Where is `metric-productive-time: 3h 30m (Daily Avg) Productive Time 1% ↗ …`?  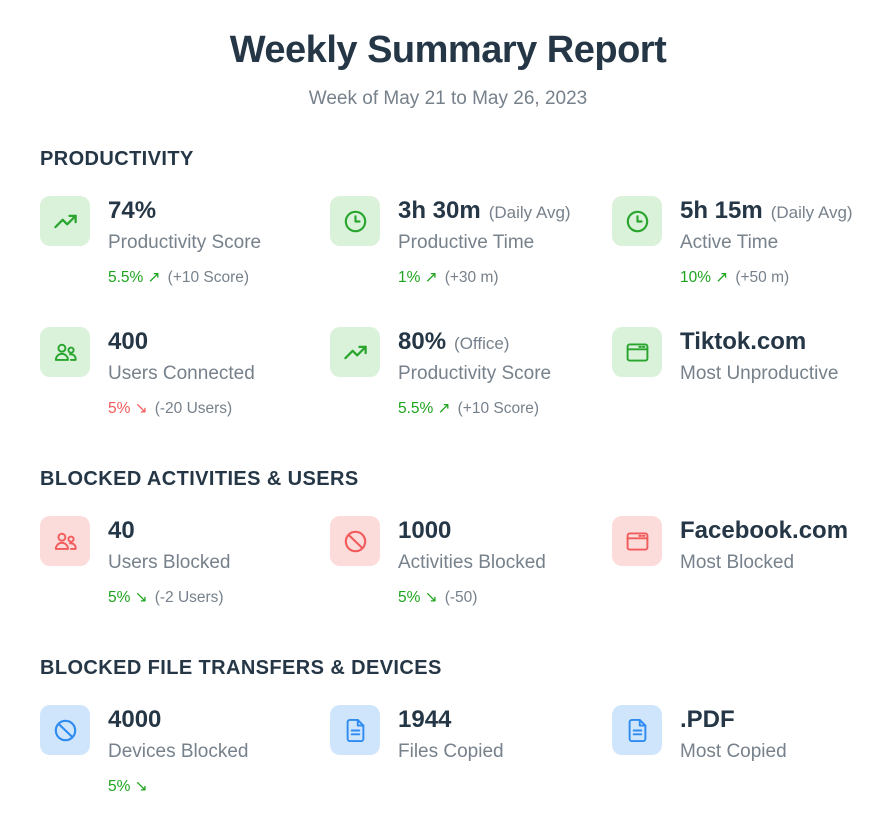 metric-productive-time: 3h 30m (Daily Avg) Productive Time 1% ↗ … is located at coordinates (471, 241).